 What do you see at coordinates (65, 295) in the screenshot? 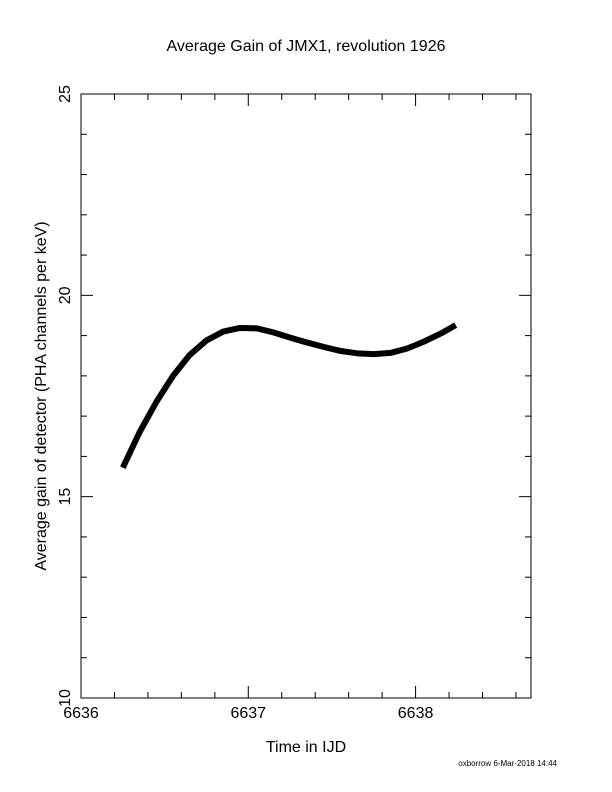
I see `y-tick-label: 20` at bounding box center [65, 295].